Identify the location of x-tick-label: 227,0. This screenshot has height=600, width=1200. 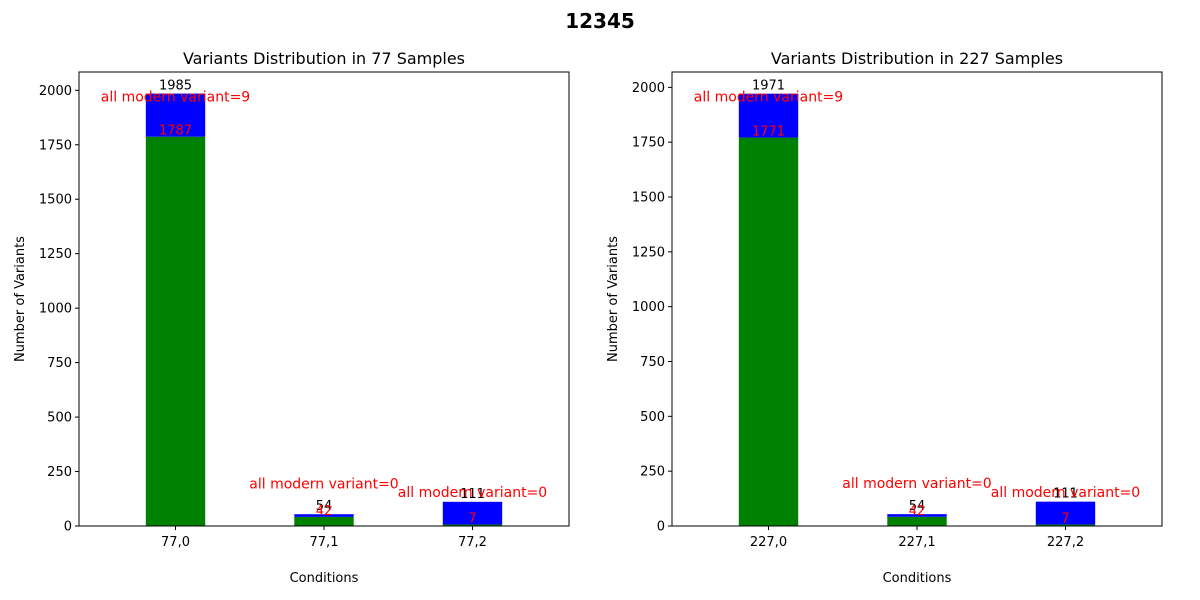
(768, 542).